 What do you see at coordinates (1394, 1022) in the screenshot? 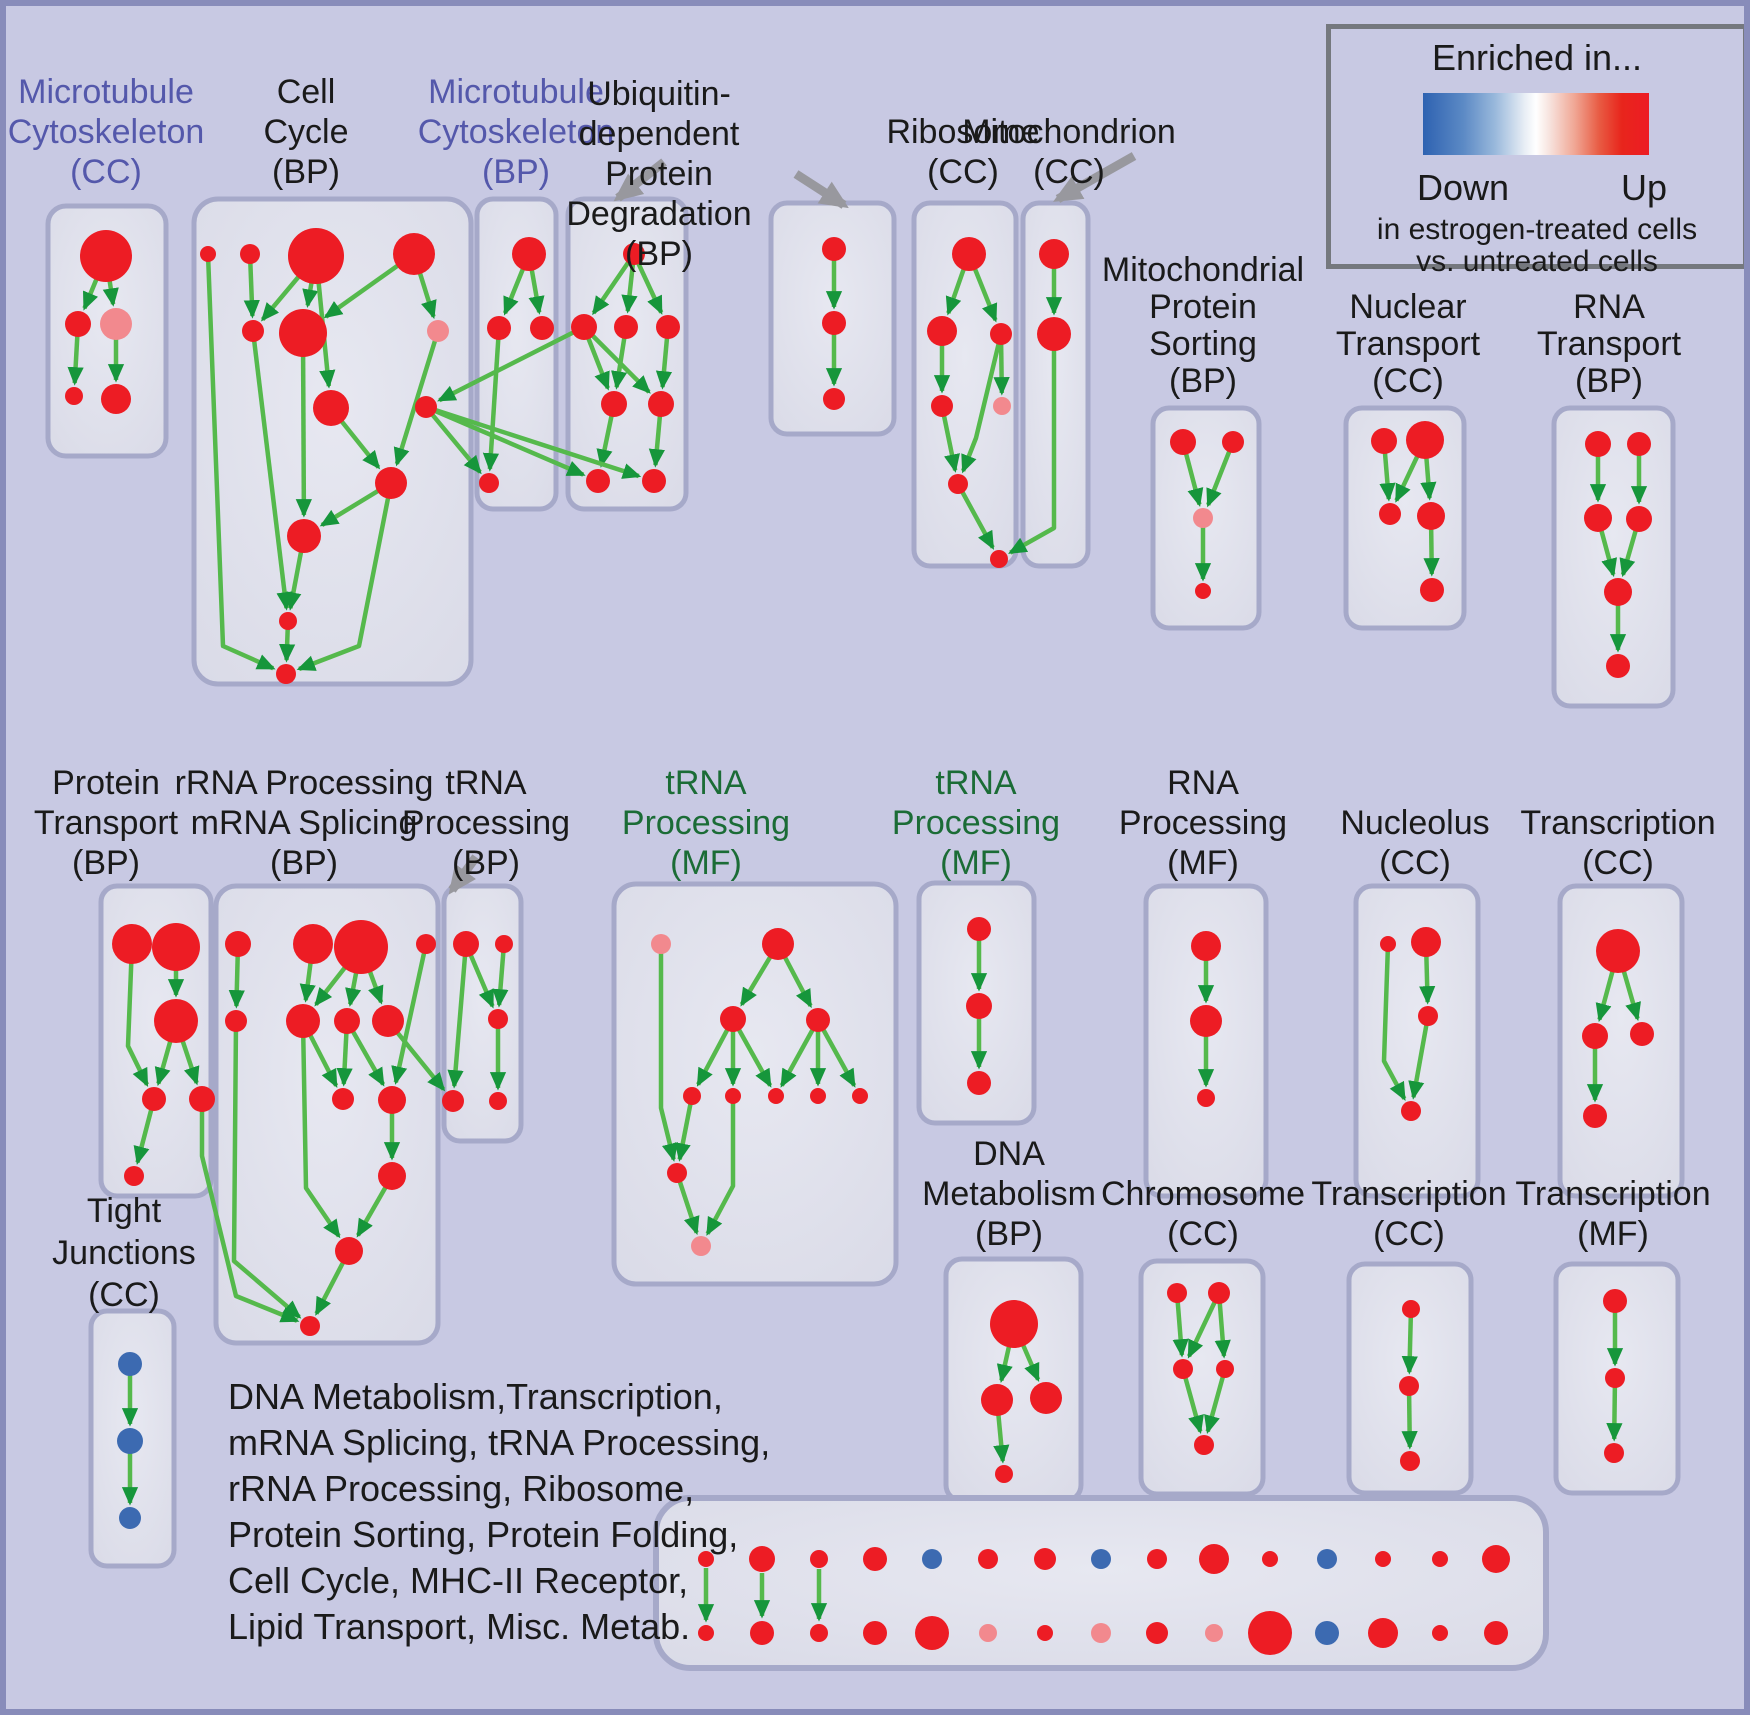
I see `edge-nucl.tl-to-nucl.bot` at bounding box center [1394, 1022].